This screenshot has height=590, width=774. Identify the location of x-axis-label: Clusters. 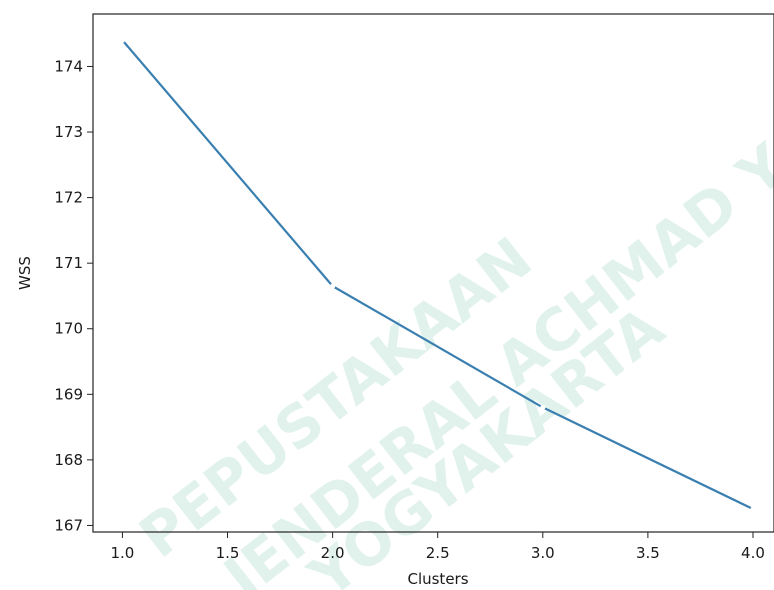
(437, 579).